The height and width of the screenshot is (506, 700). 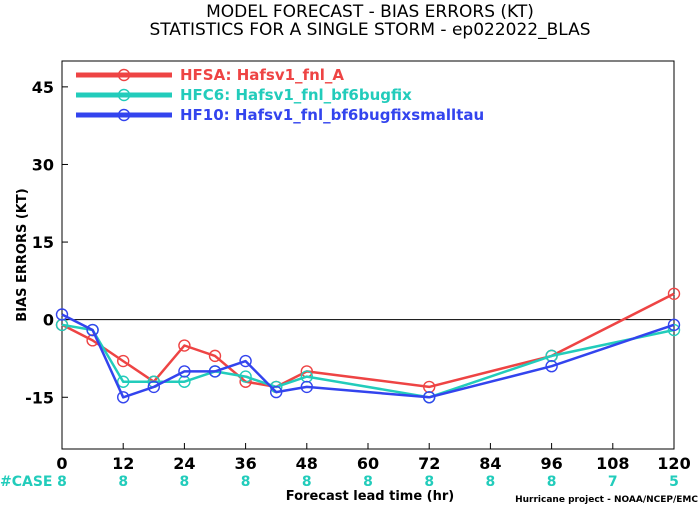 I want to click on x-tick-label: 12, so click(x=123, y=463).